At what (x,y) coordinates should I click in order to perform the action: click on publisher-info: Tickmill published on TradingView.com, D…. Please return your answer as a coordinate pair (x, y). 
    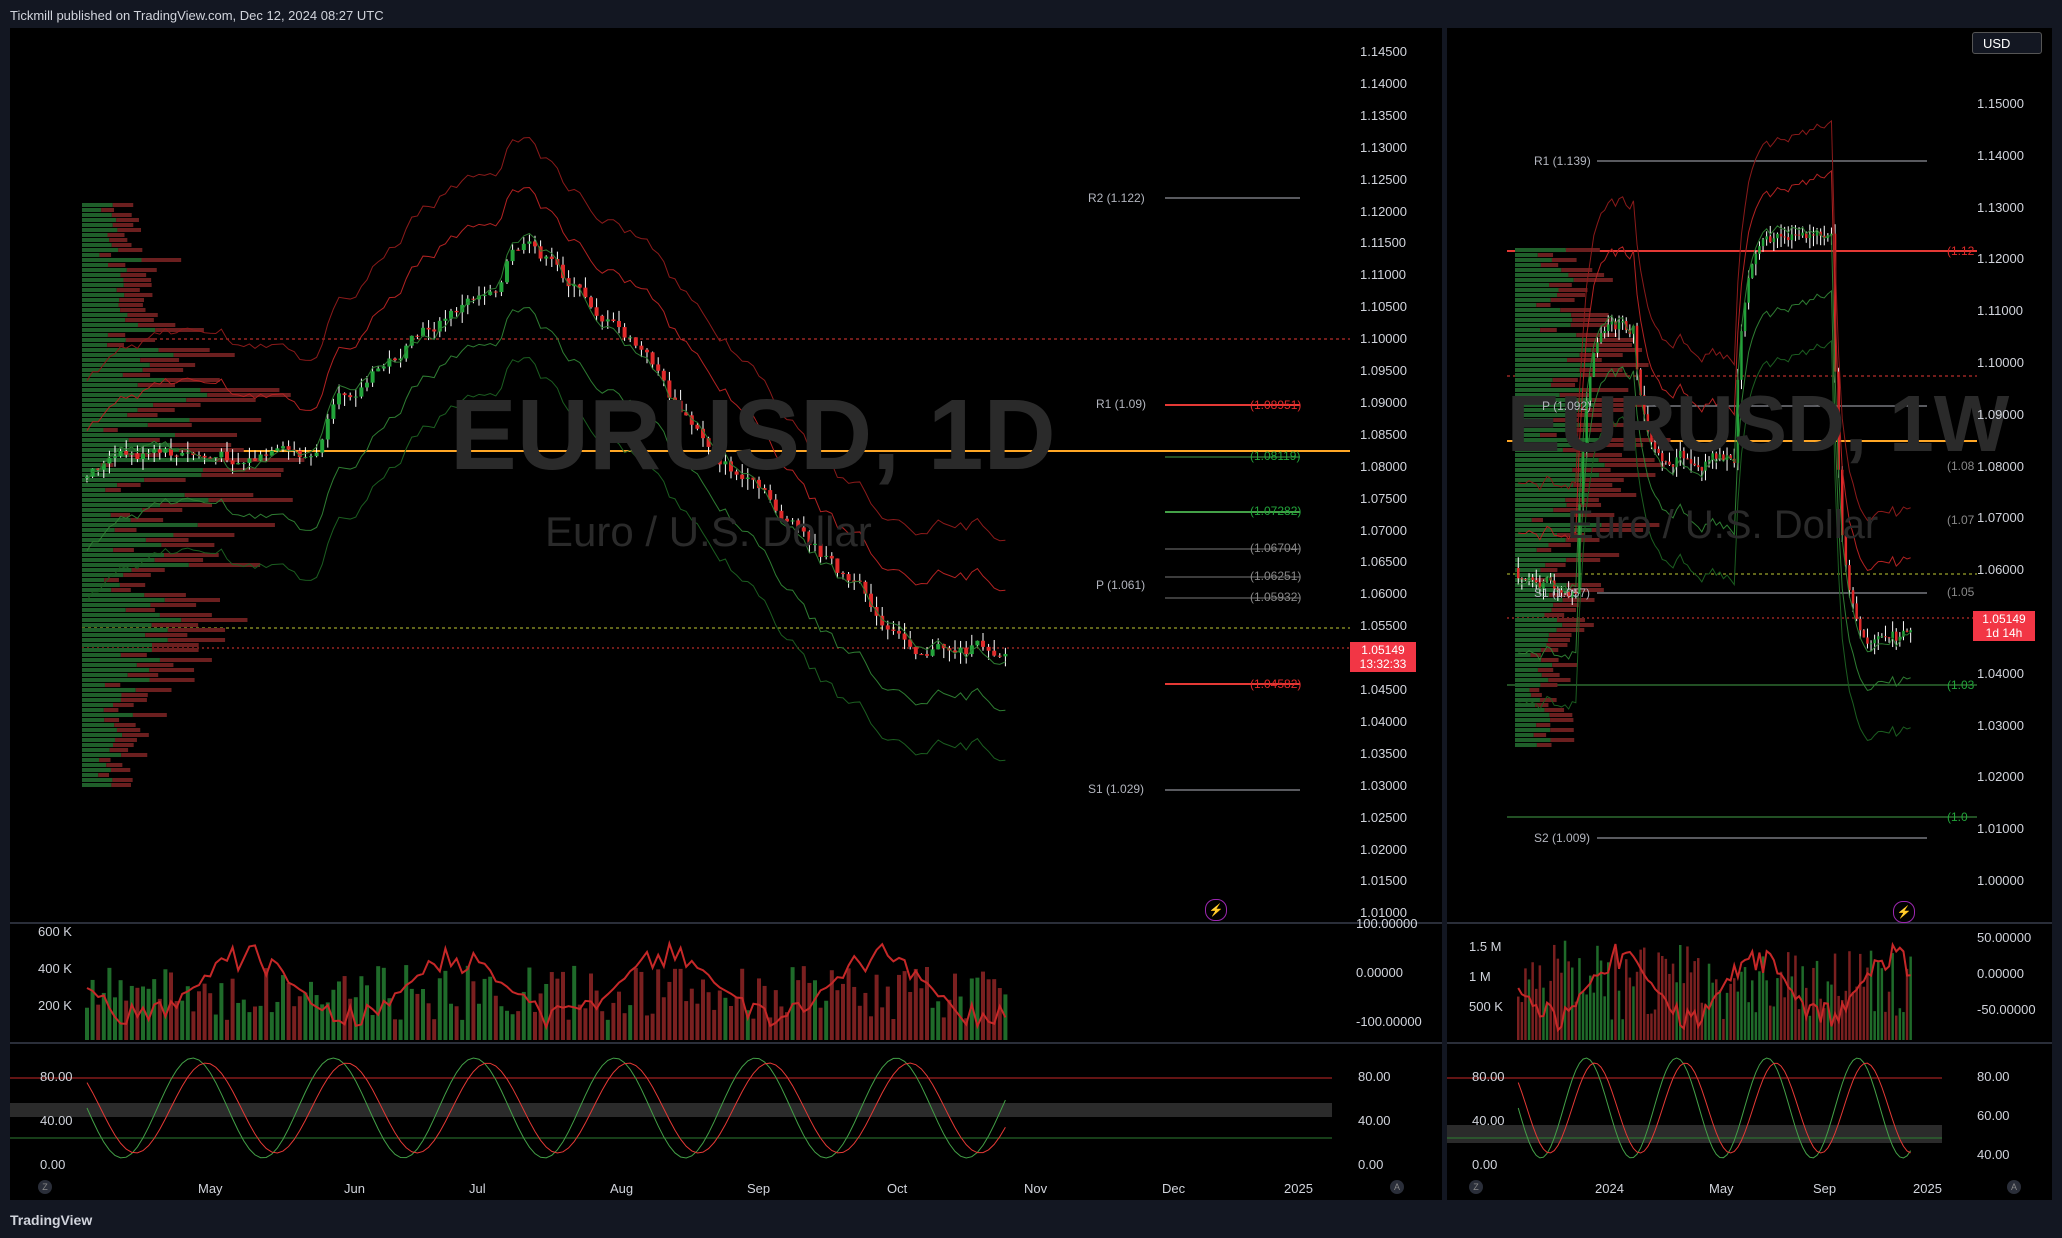
    Looking at the image, I should click on (197, 15).